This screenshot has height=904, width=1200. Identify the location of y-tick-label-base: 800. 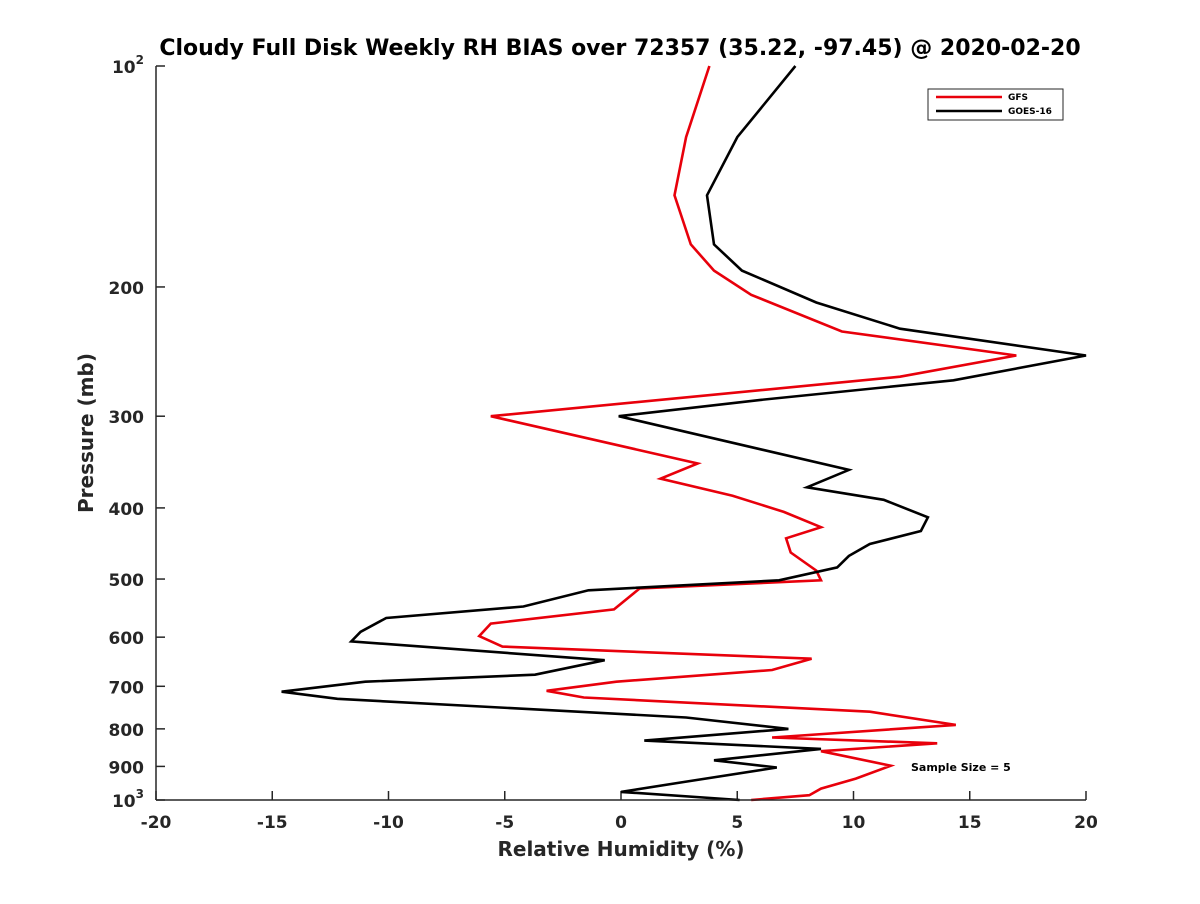
(127, 731).